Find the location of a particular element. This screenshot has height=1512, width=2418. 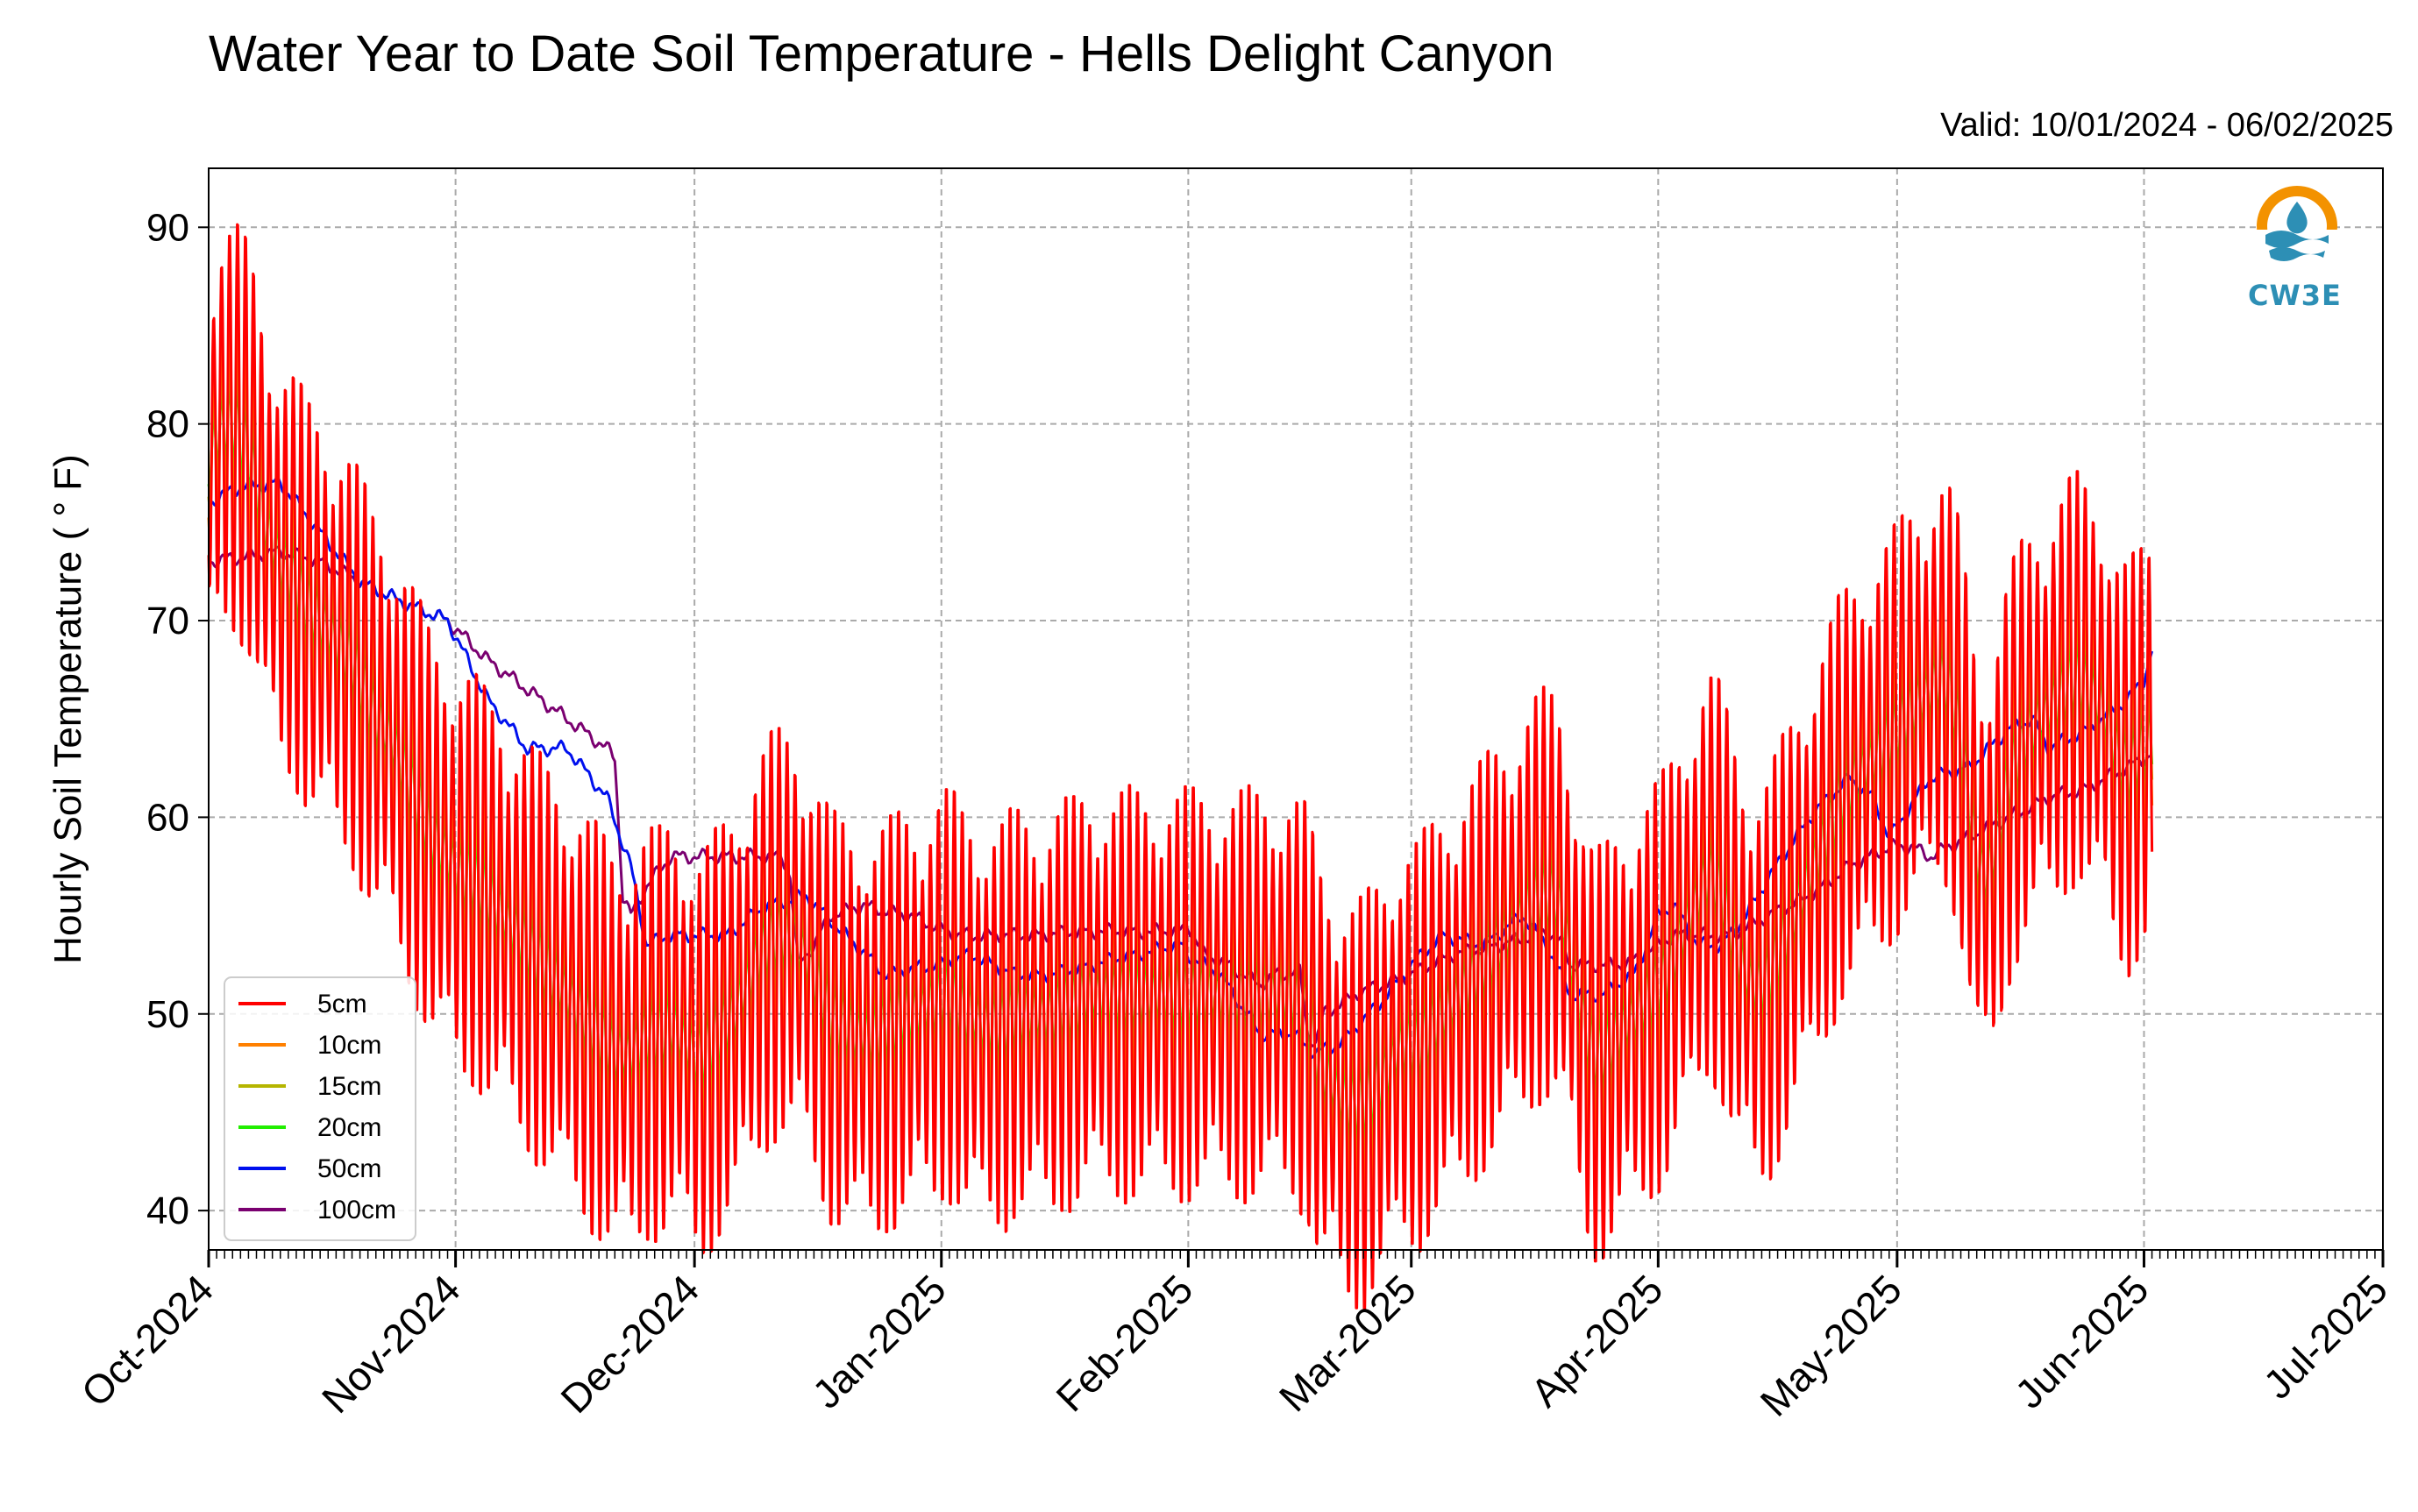

y-tick-label: 90 is located at coordinates (167, 227).